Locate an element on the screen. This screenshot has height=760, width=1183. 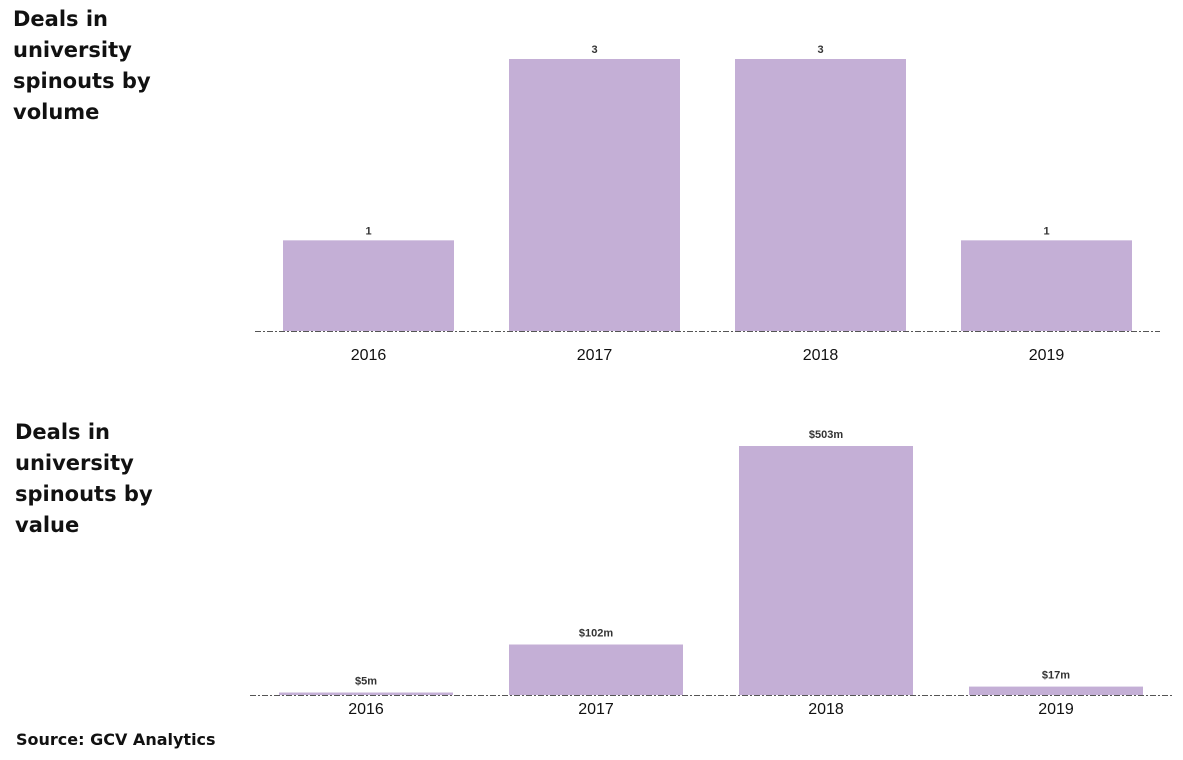
data-label-2017: $102m is located at coordinates (596, 634).